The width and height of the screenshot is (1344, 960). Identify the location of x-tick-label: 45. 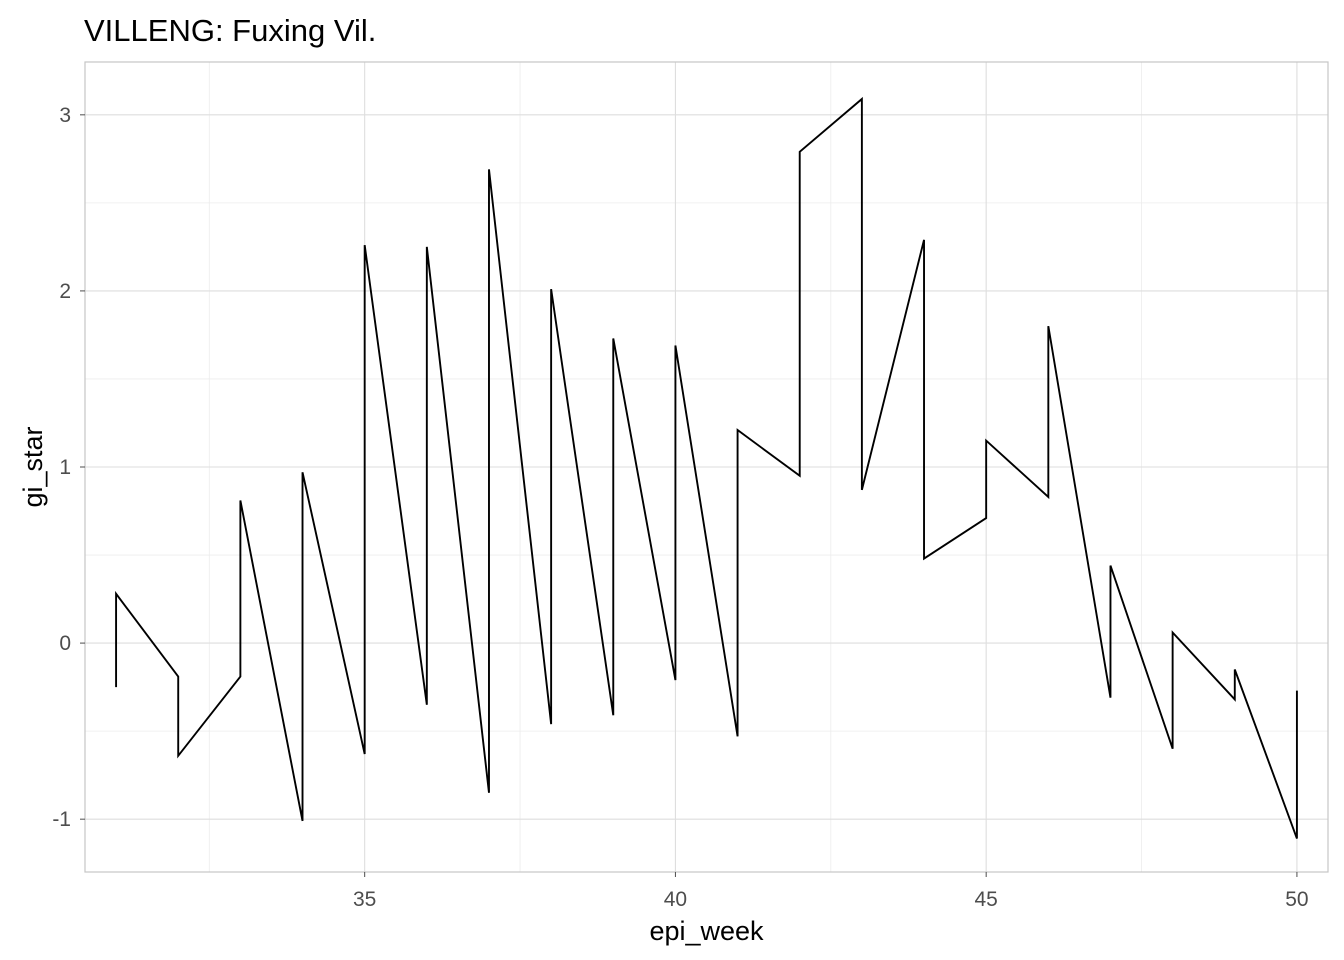
(985, 899).